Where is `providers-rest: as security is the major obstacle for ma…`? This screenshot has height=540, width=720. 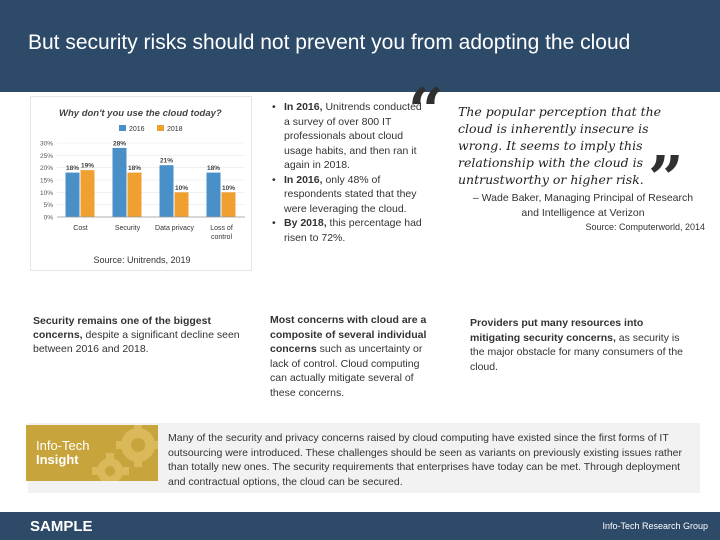
providers-rest: as security is the major obstacle for ma… is located at coordinates (577, 352).